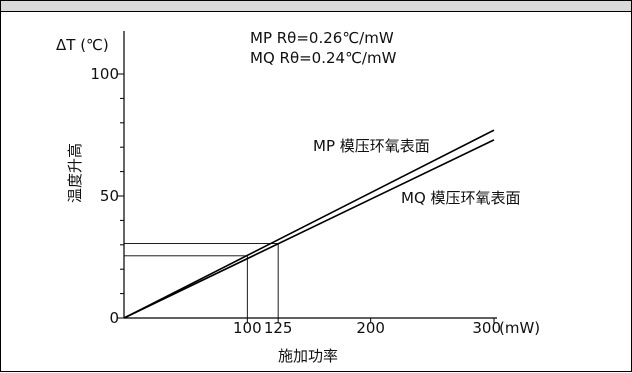 The image size is (632, 373). Describe the element at coordinates (486, 328) in the screenshot. I see `x-tick-label: 300` at that location.